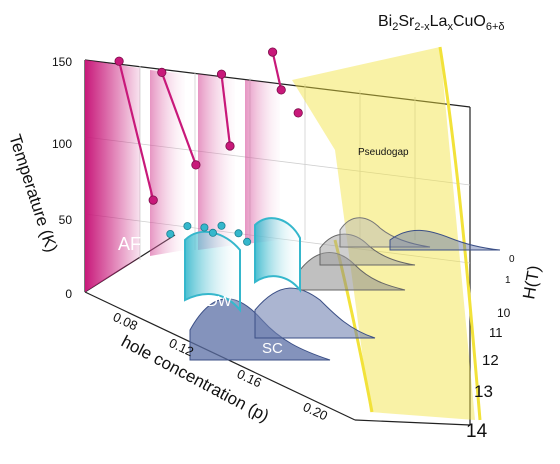 The height and width of the screenshot is (464, 560). Describe the element at coordinates (477, 431) in the screenshot. I see `z-tick-label: 14` at that location.